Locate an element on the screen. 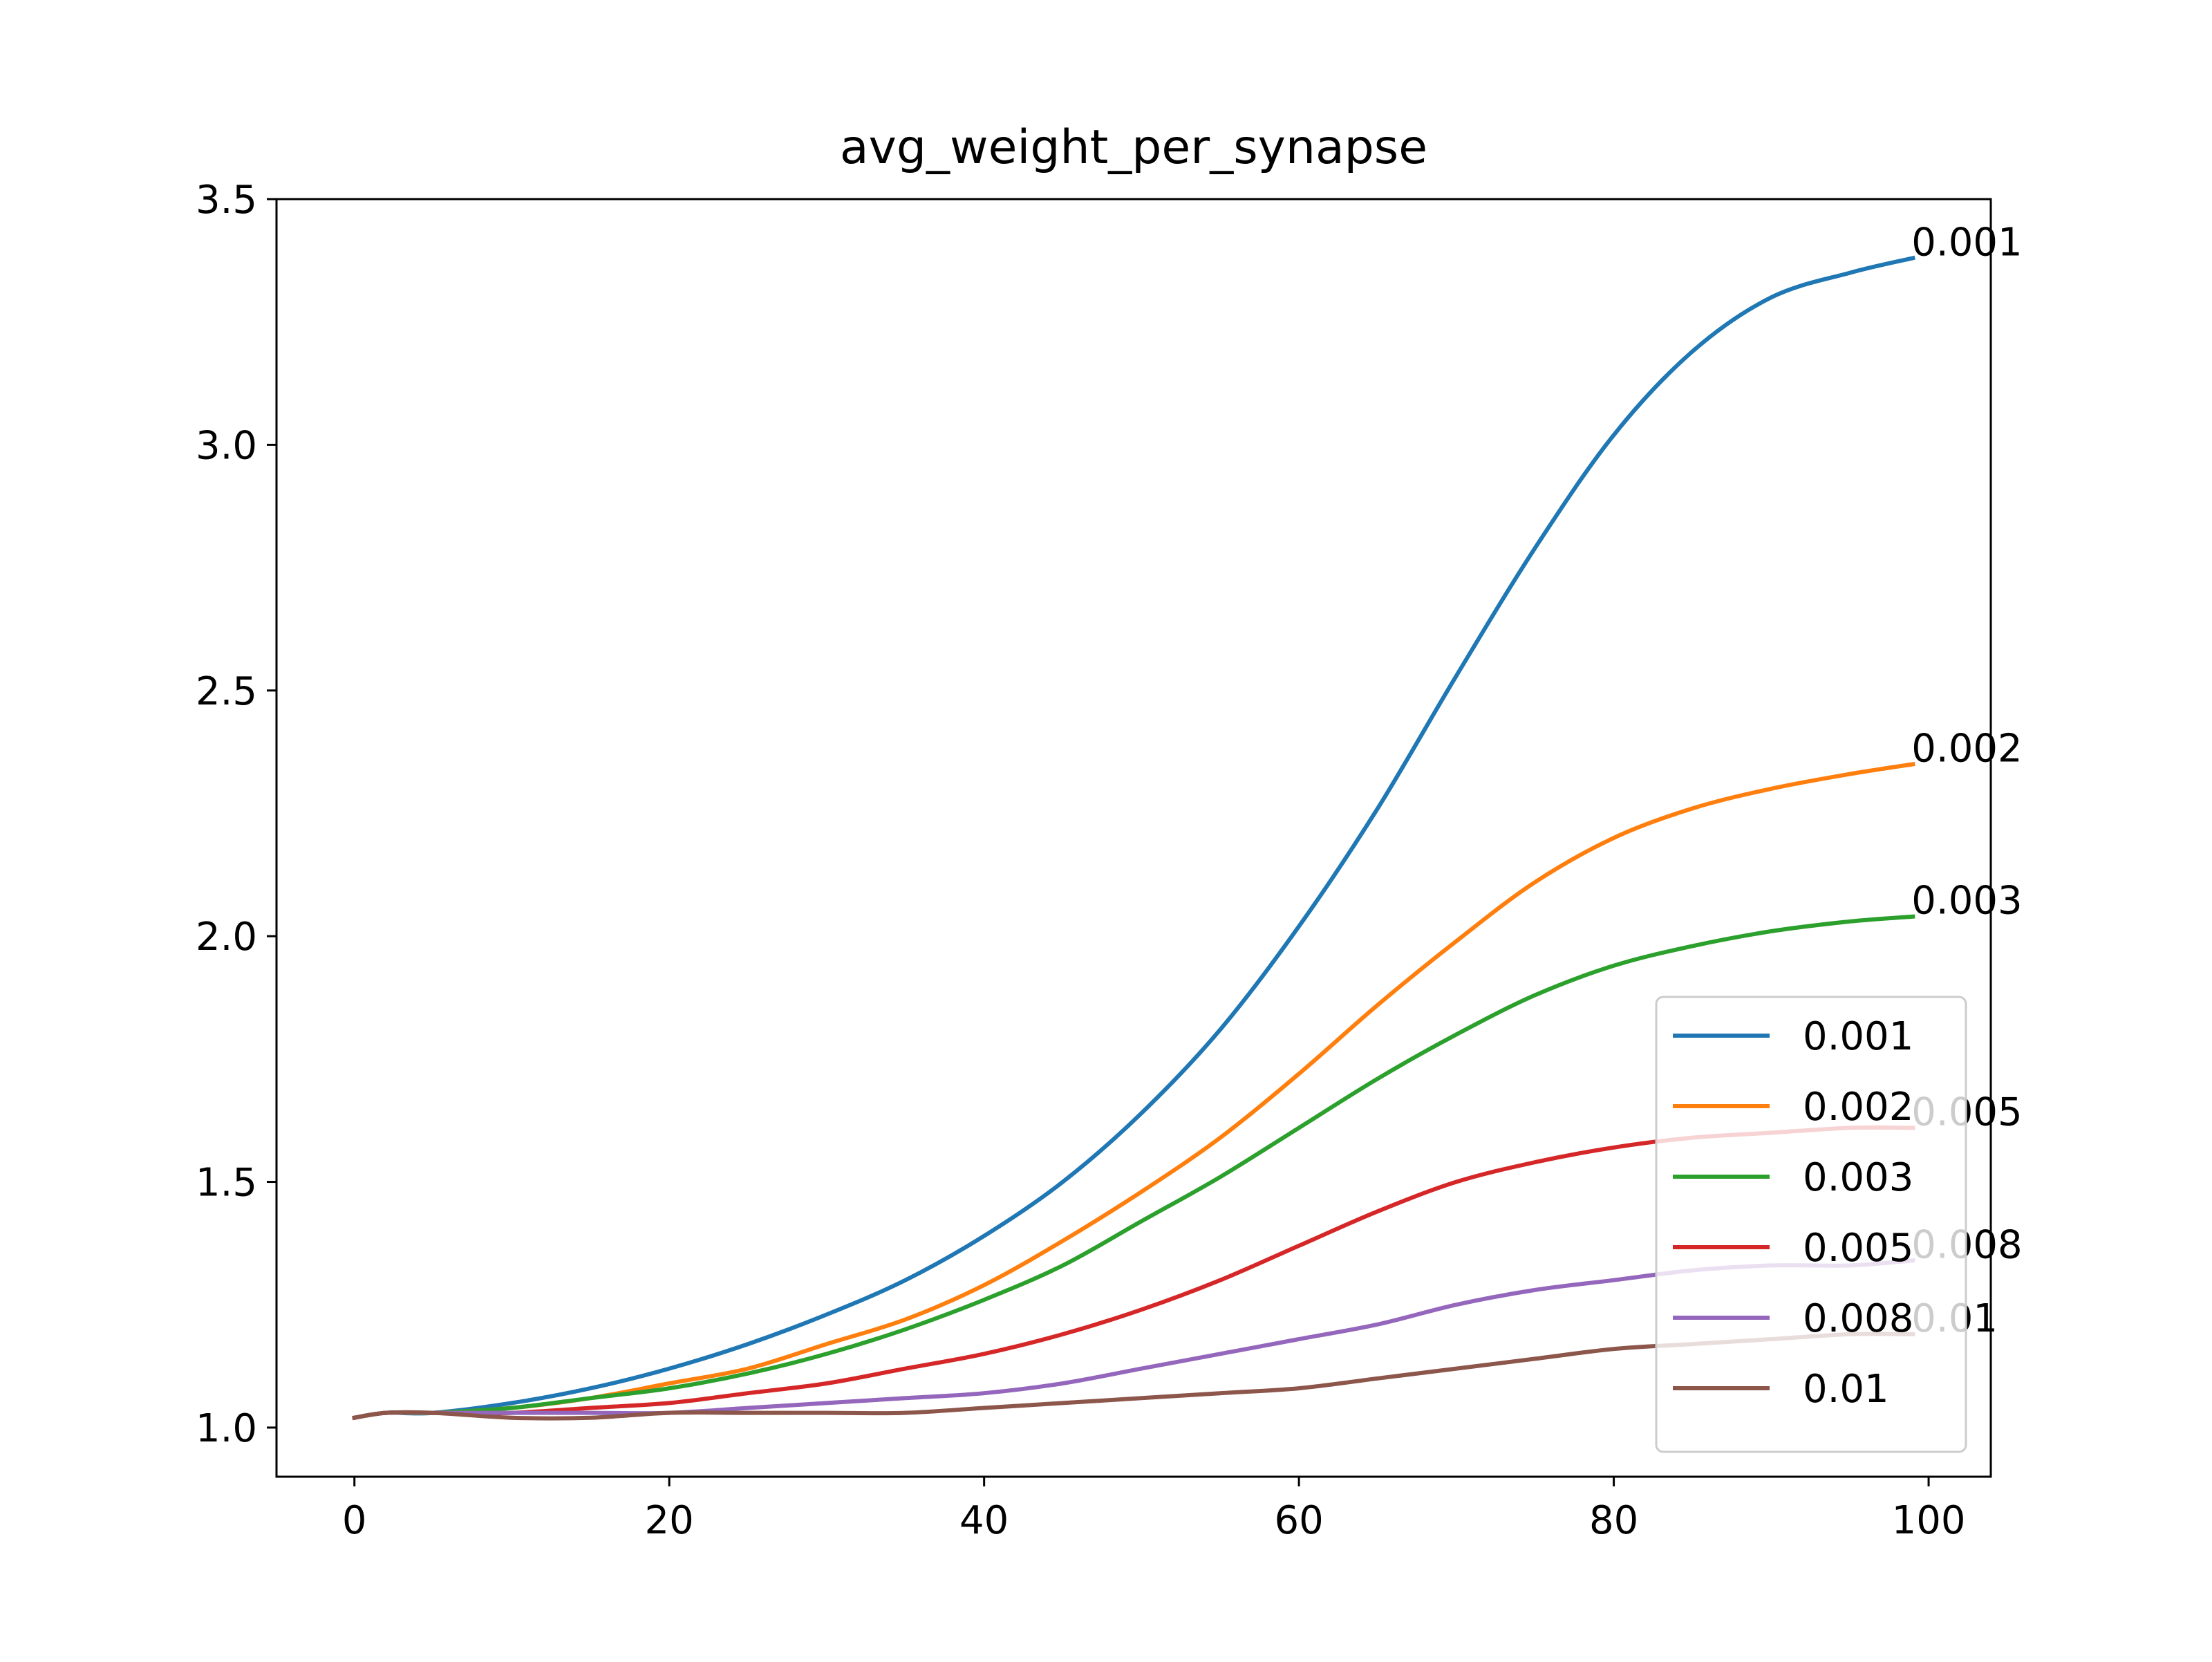 This screenshot has width=2212, height=1662. legend-box is located at coordinates (1811, 1225).